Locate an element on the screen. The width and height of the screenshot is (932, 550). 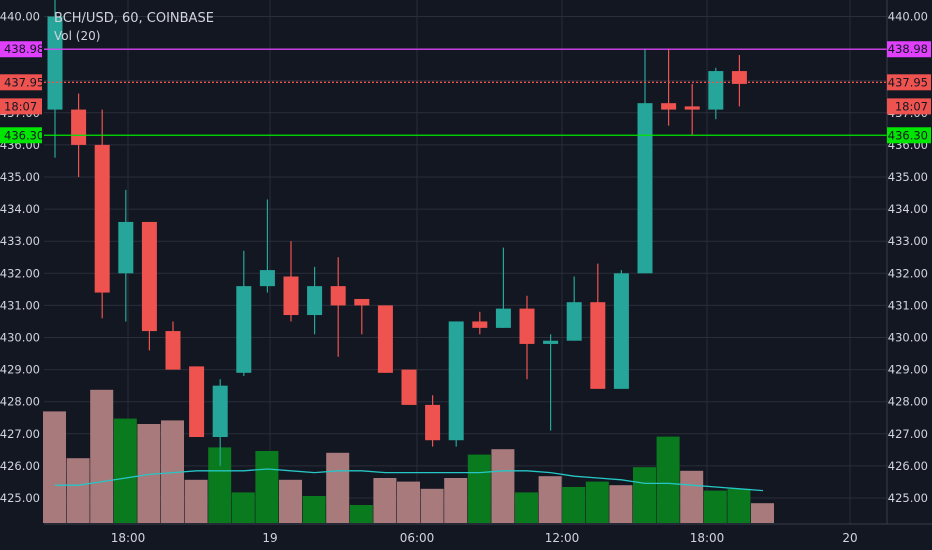
time-axis-tick-label: 12:00 is located at coordinates (562, 538).